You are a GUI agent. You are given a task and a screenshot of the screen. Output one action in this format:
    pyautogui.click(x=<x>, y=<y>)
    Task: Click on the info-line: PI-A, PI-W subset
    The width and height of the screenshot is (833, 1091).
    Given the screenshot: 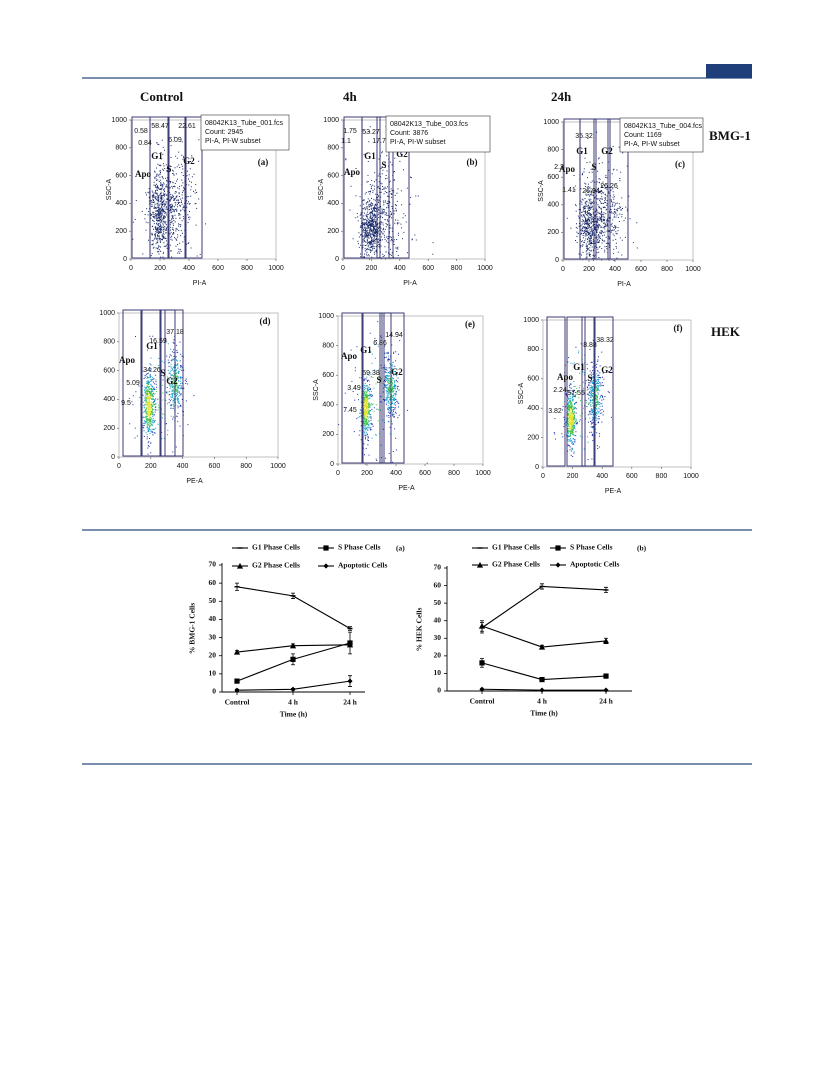 What is the action you would take?
    pyautogui.click(x=418, y=142)
    